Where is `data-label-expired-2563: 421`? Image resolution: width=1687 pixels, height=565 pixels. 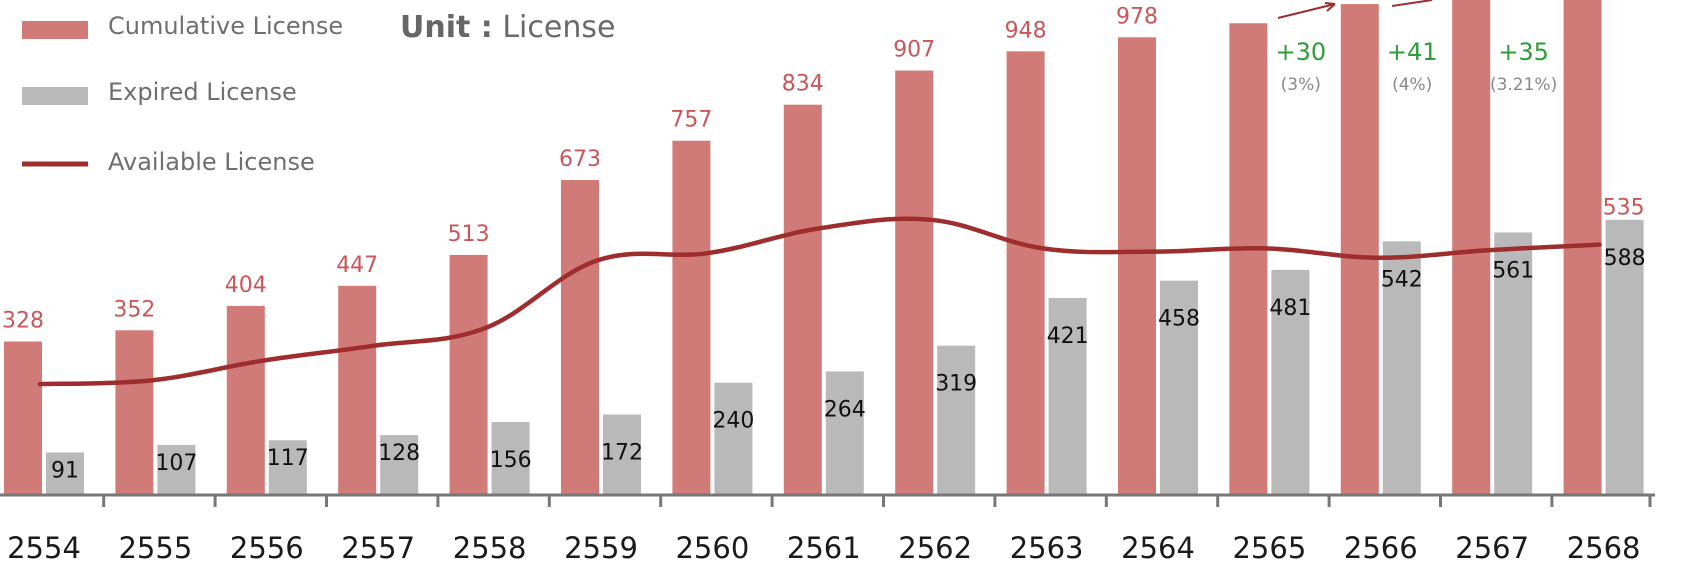
data-label-expired-2563: 421 is located at coordinates (1068, 336).